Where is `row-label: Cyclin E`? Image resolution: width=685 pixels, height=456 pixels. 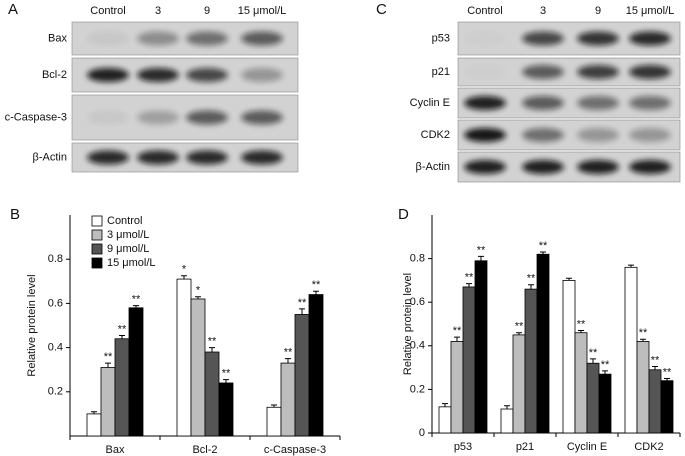 row-label: Cyclin E is located at coordinates (430, 103).